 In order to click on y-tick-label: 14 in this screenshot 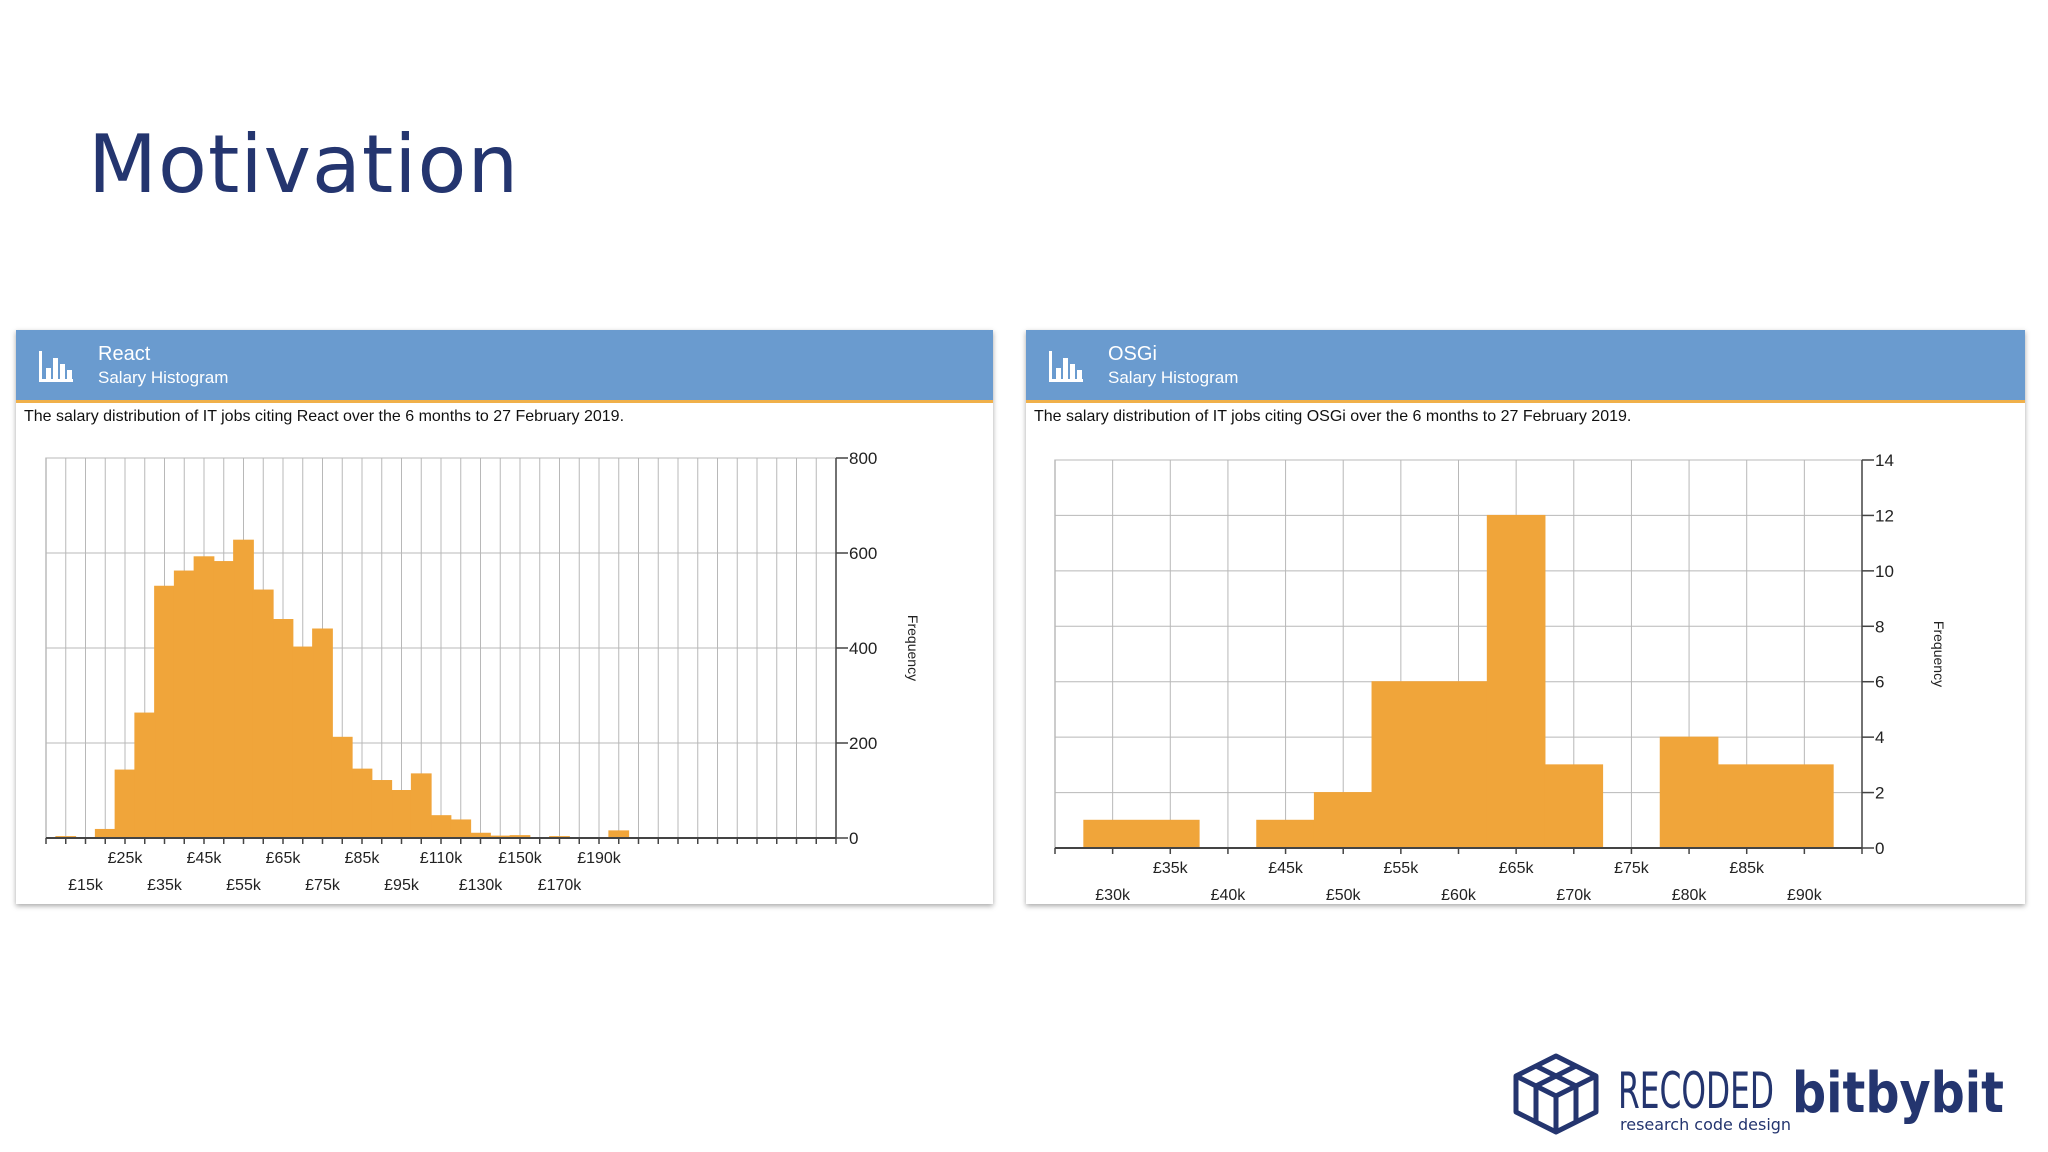, I will do `click(1884, 460)`.